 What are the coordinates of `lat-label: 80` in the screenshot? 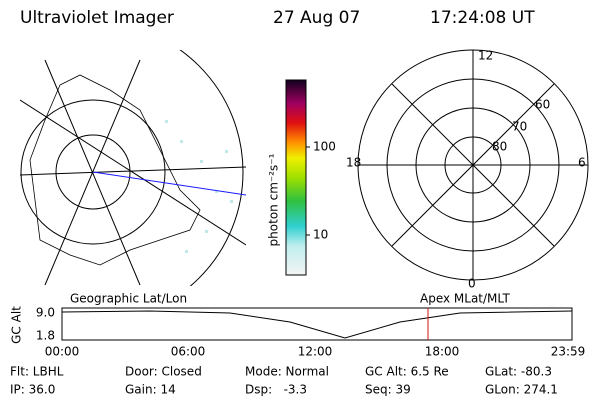 It's located at (499, 147).